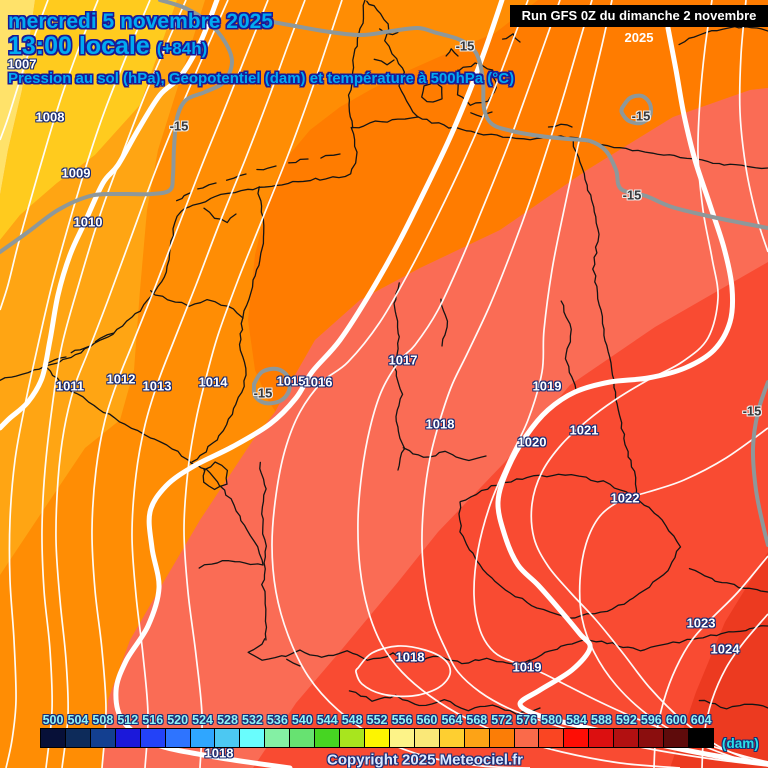 This screenshot has width=768, height=768. Describe the element at coordinates (302, 720) in the screenshot. I see `colorbar-value: 540` at that location.